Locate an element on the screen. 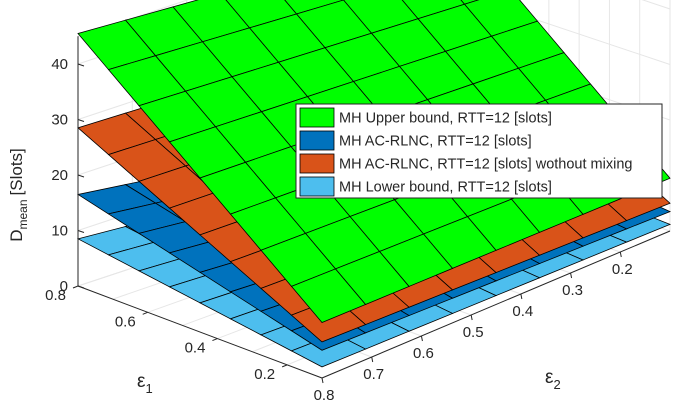  z-axis-label-sub: mean is located at coordinates (23, 214).